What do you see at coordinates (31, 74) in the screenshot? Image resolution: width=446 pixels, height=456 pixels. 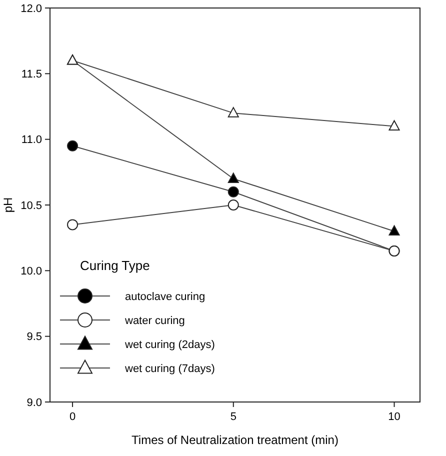 I see `y-tick-label: 11.5` at bounding box center [31, 74].